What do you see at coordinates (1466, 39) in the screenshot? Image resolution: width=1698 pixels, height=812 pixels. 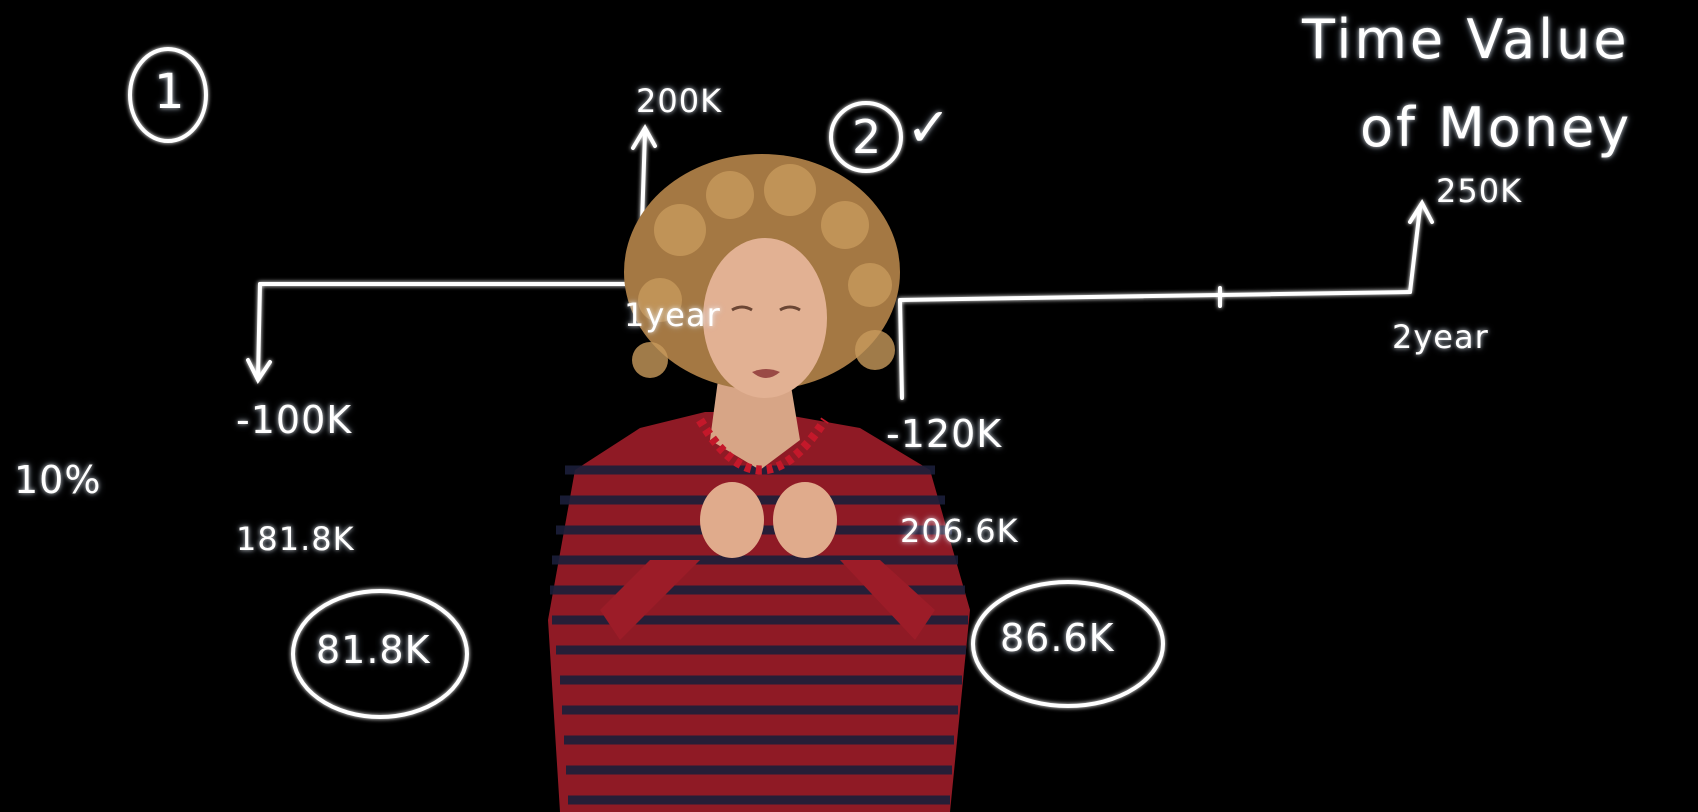 I see `title-line1: Time Value` at bounding box center [1466, 39].